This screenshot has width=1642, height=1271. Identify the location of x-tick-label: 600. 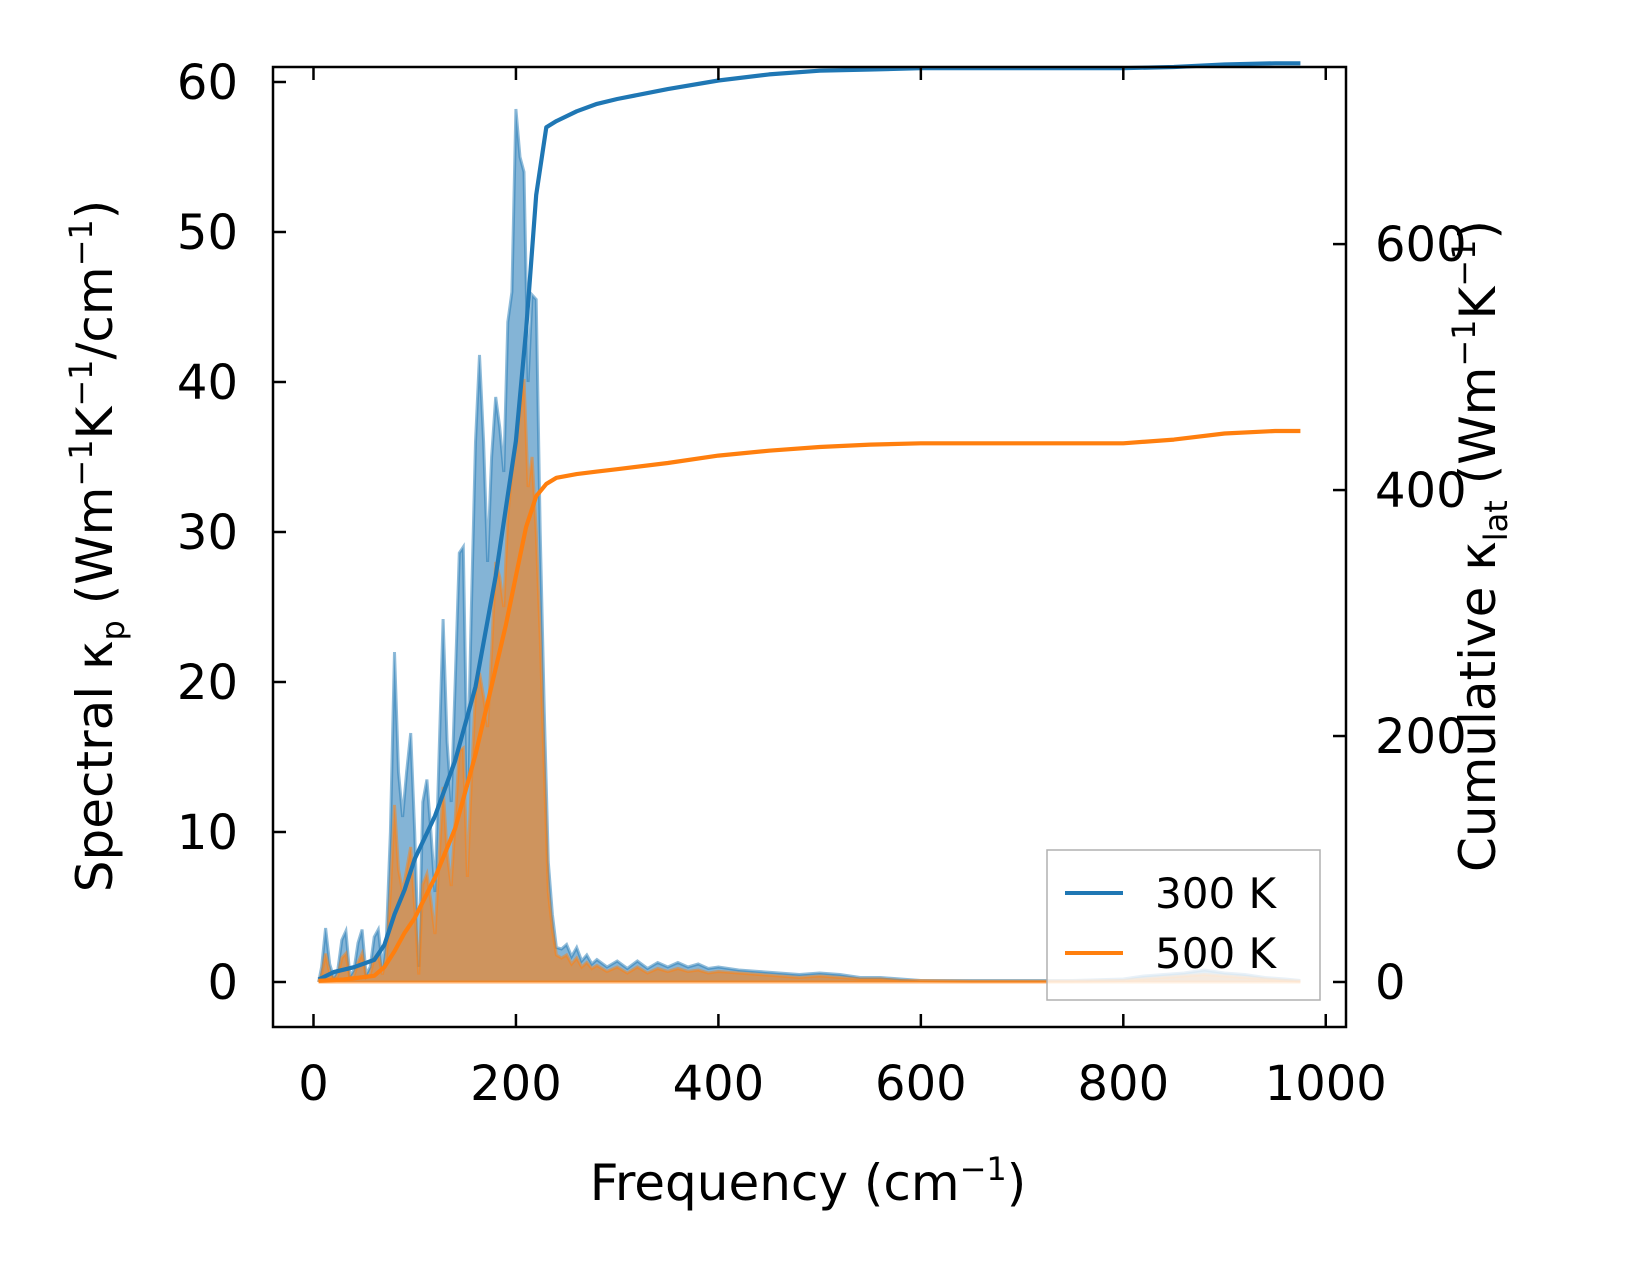
(921, 1084).